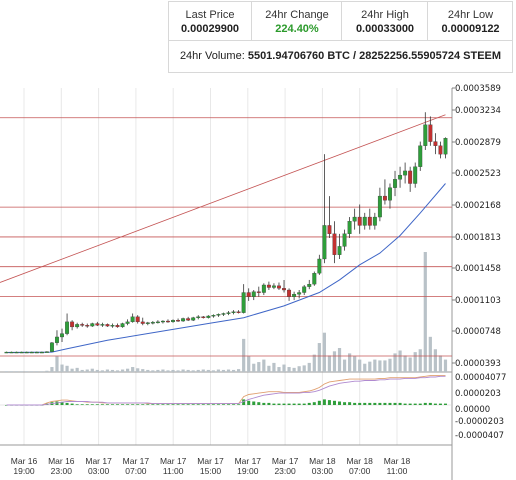 The image size is (516, 480). What do you see at coordinates (99, 471) in the screenshot?
I see `time-tick-hour: 03:00` at bounding box center [99, 471].